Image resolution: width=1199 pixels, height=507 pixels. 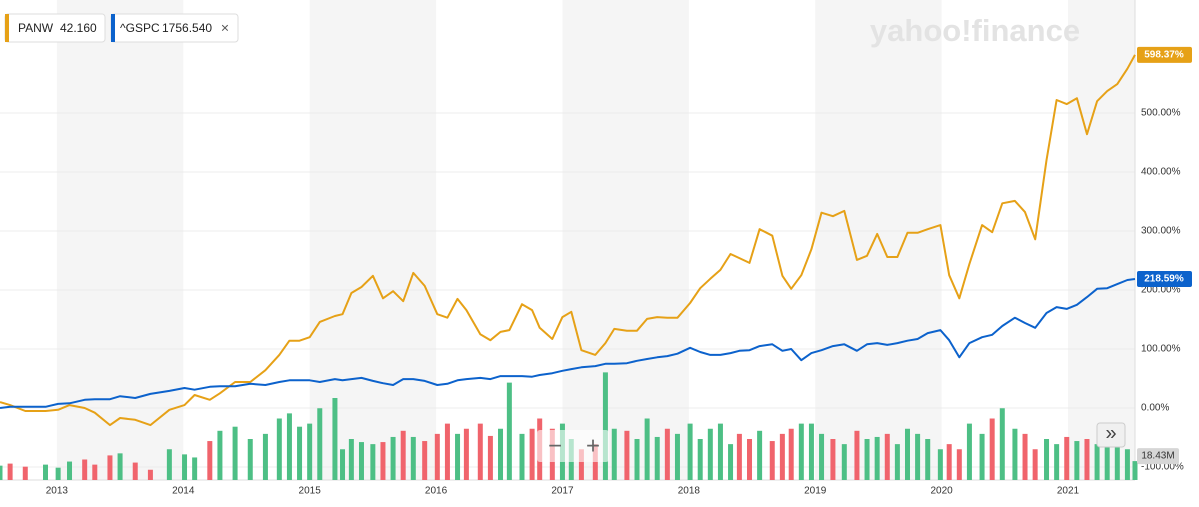 What do you see at coordinates (1161, 113) in the screenshot?
I see `y-tick-label: 500.00%` at bounding box center [1161, 113].